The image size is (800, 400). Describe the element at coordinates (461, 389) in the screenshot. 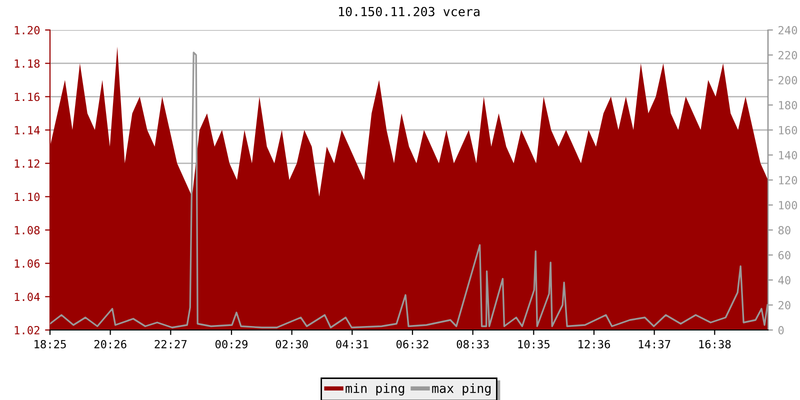

I see `legend-label: max ping` at that location.